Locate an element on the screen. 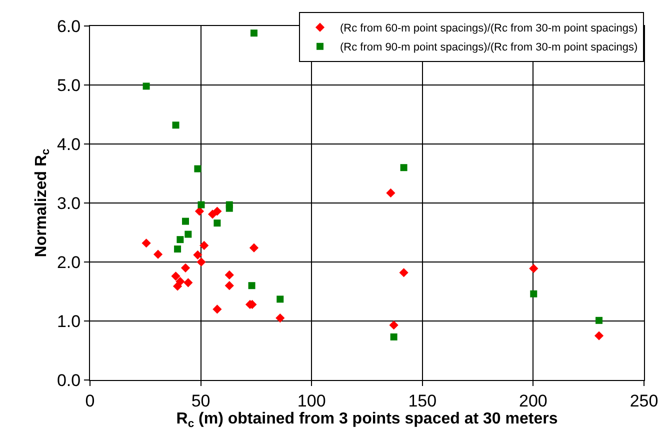 The width and height of the screenshot is (670, 439). y-tick-label: 5.0 is located at coordinates (68, 85).